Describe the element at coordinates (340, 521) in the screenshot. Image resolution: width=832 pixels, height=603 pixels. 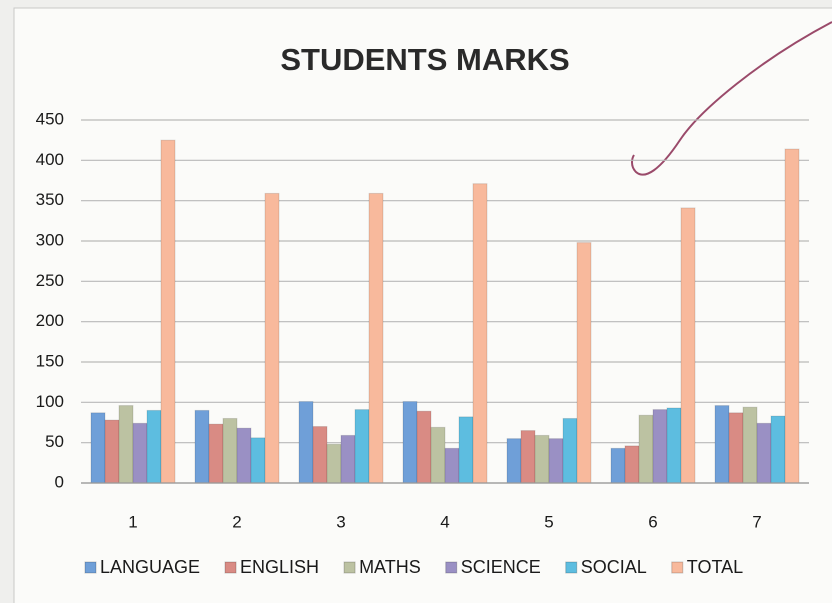
I see `x-tick-label: 3` at that location.